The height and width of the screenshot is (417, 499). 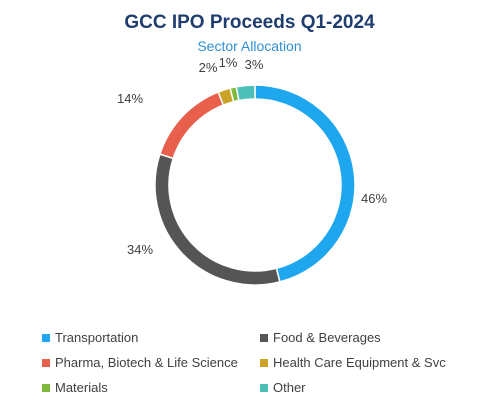 What do you see at coordinates (208, 67) in the screenshot?
I see `data-label-3: 2%` at bounding box center [208, 67].